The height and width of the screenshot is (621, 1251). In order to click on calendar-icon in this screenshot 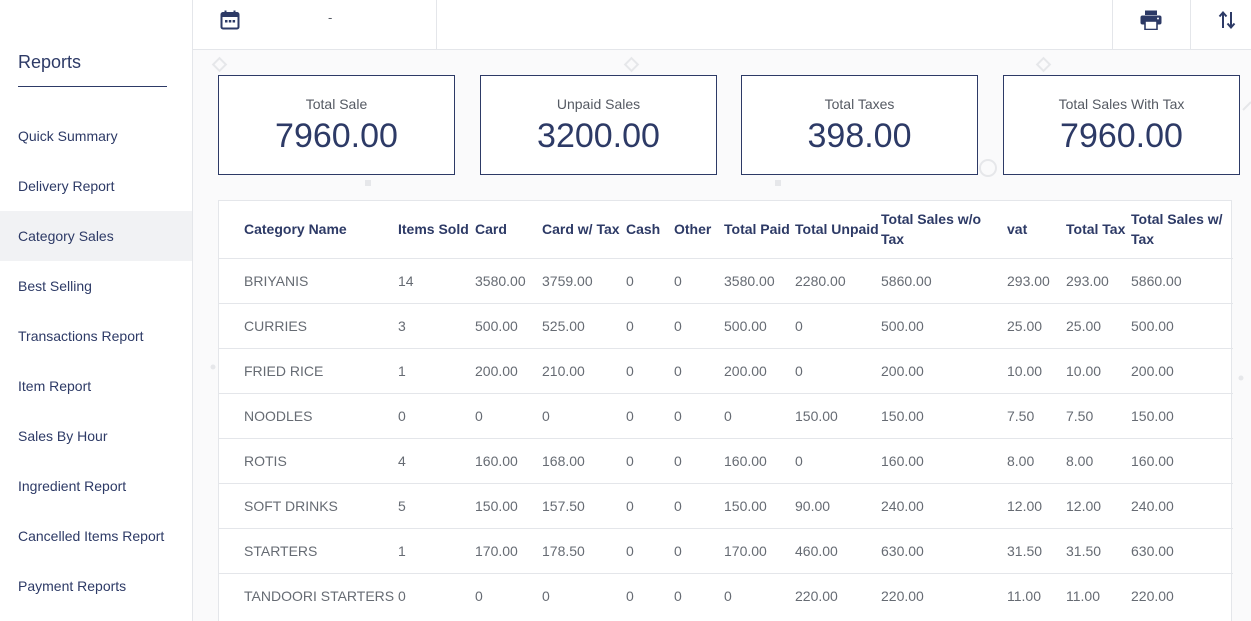, I will do `click(230, 20)`.